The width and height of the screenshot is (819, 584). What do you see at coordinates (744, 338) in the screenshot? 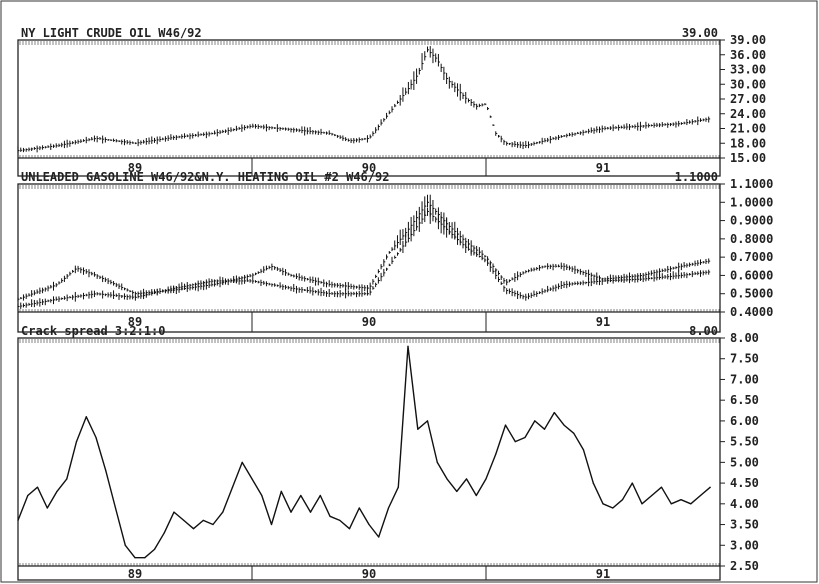
I see `y-tick-label: 8.00` at bounding box center [744, 338].